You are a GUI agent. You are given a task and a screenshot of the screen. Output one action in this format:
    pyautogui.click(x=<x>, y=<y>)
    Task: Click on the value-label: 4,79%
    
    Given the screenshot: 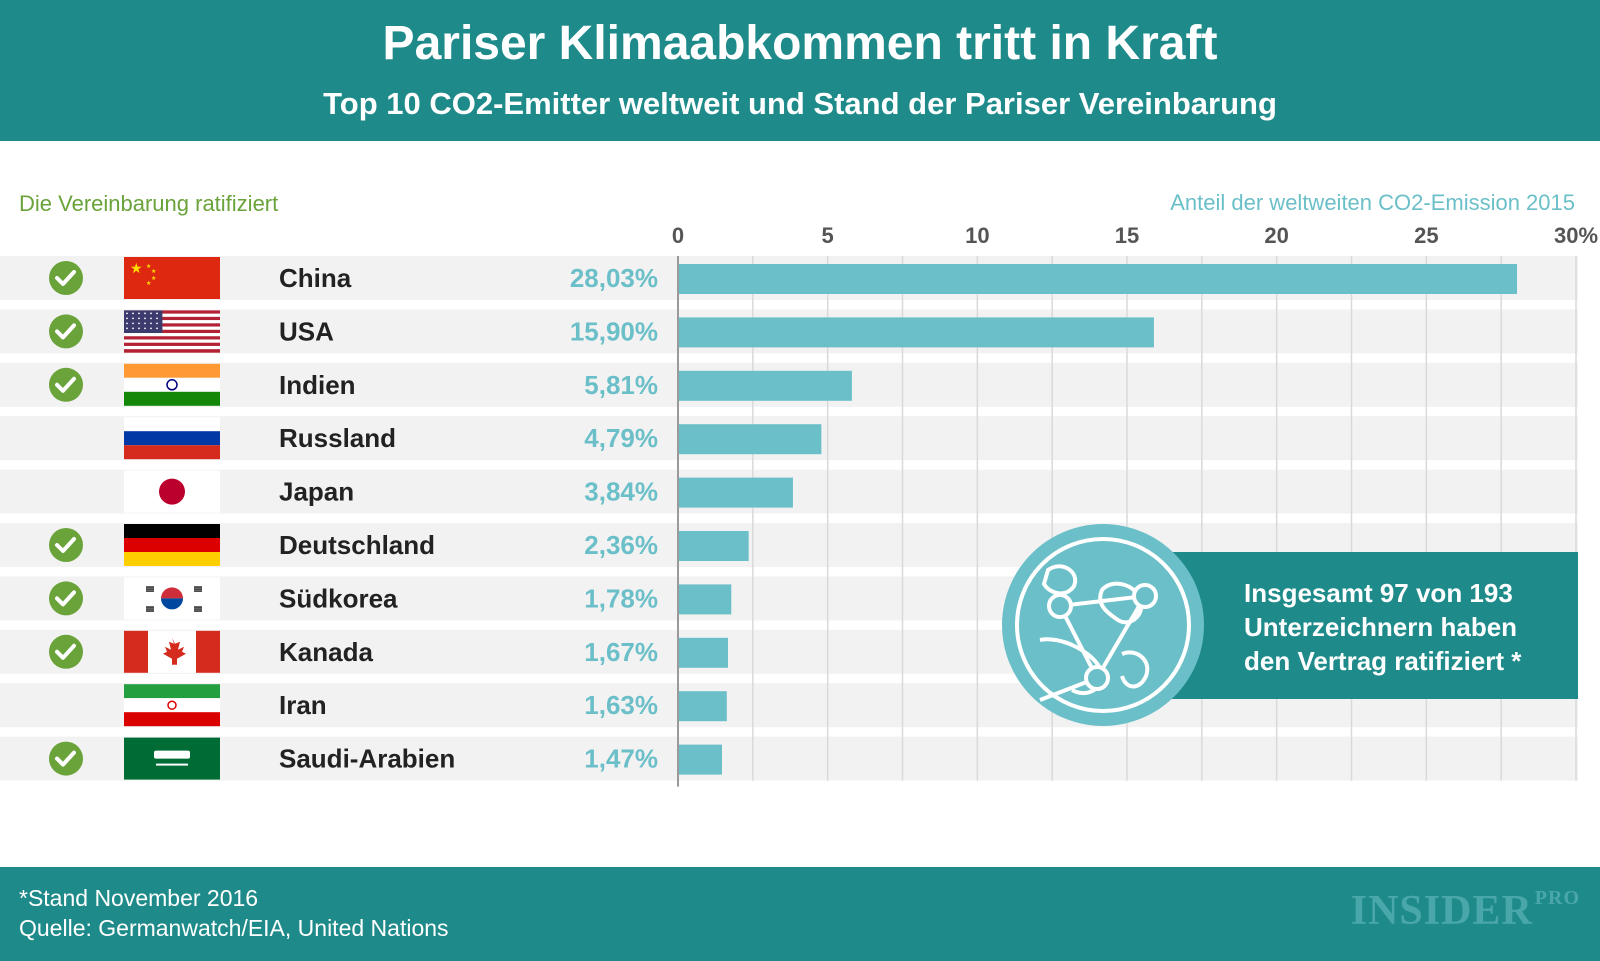 What is the action you would take?
    pyautogui.click(x=621, y=438)
    